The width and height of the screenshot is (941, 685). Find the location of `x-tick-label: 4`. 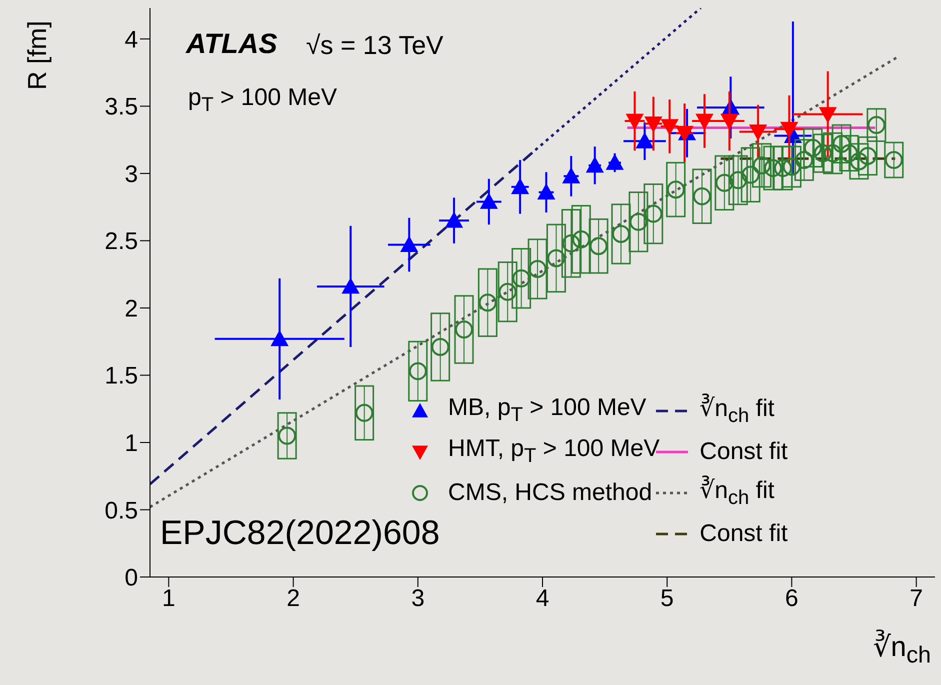

x-tick-label: 4 is located at coordinates (543, 598).